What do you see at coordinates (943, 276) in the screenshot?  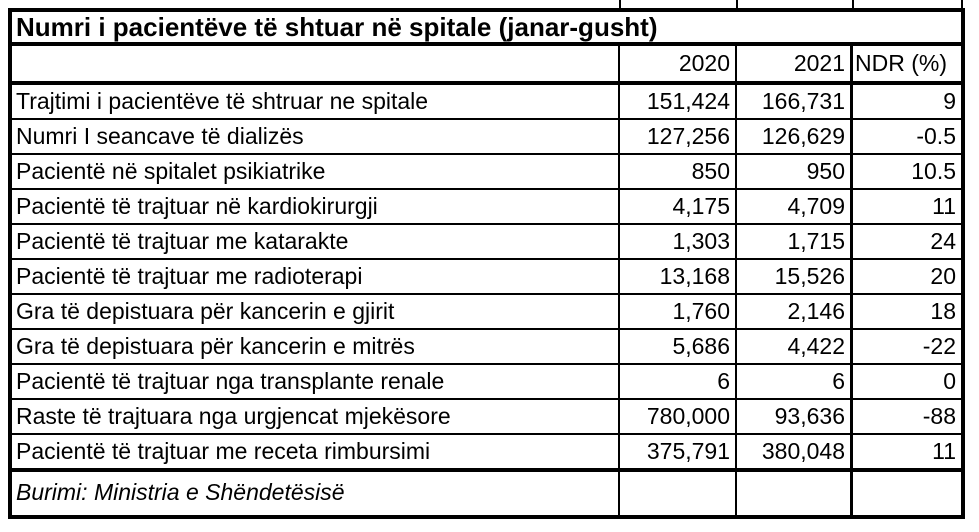 I see `value-ndr: 20` at bounding box center [943, 276].